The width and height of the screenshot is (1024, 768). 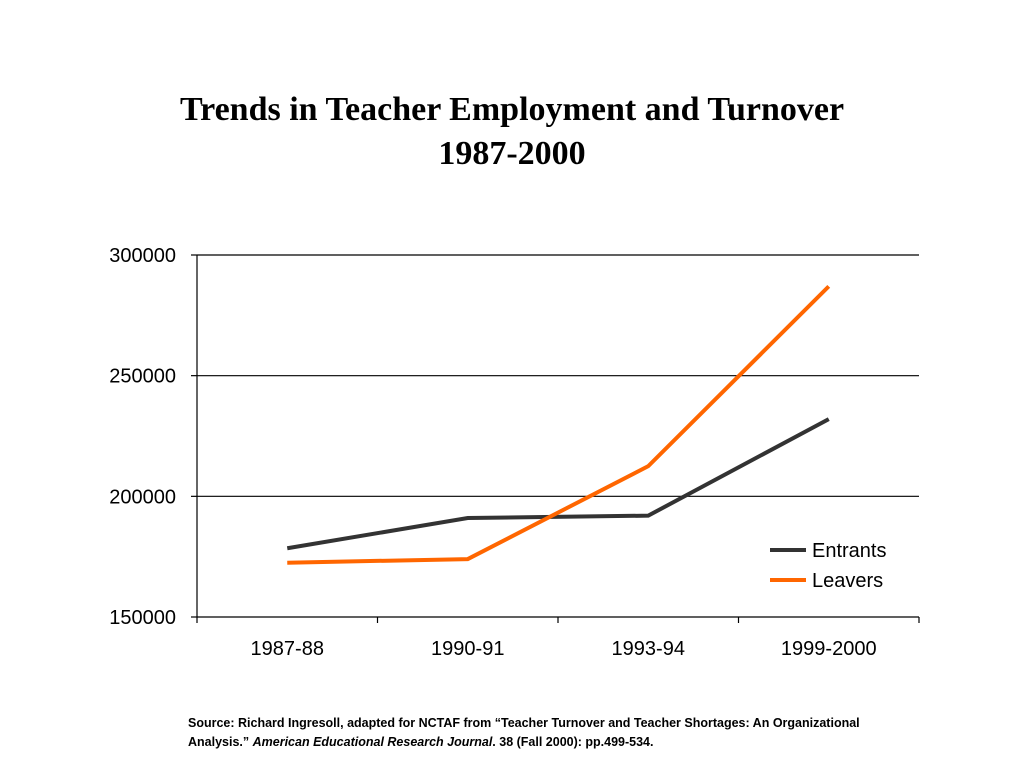 I want to click on y-tick-label: 300000, so click(x=142, y=256).